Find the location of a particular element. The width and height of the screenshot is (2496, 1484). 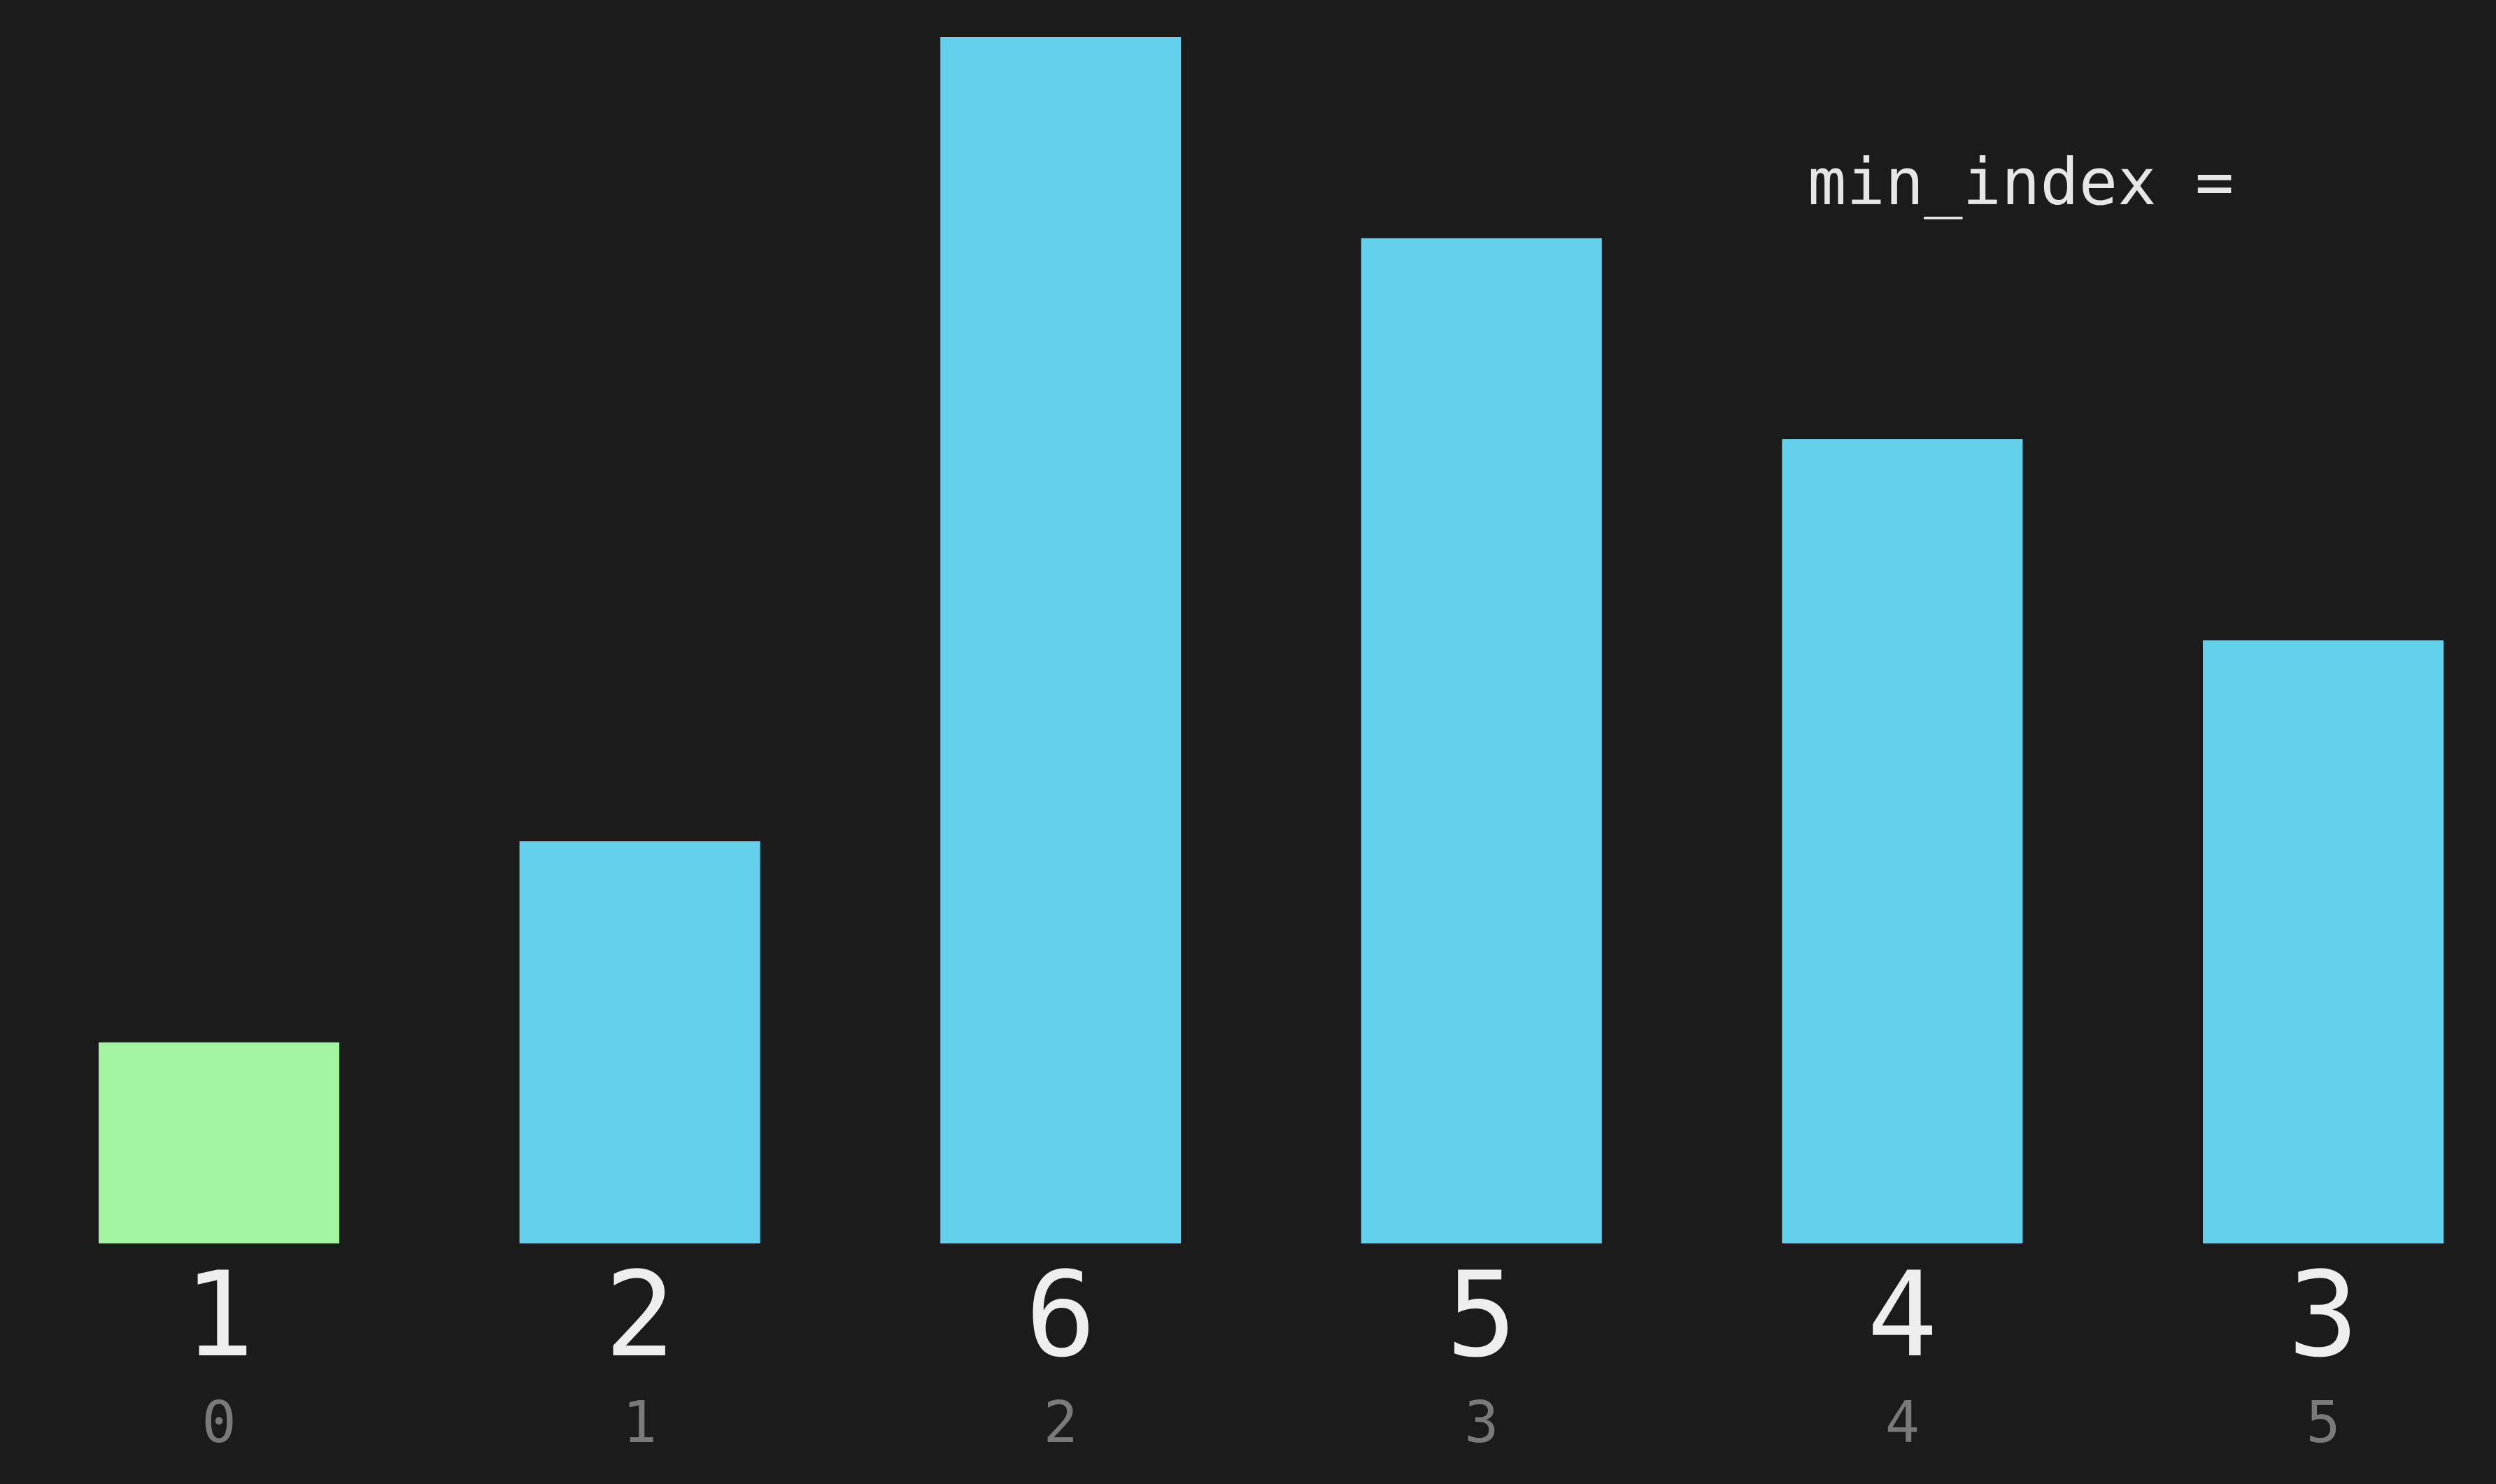

bar-value-label: 4 is located at coordinates (1902, 1314).